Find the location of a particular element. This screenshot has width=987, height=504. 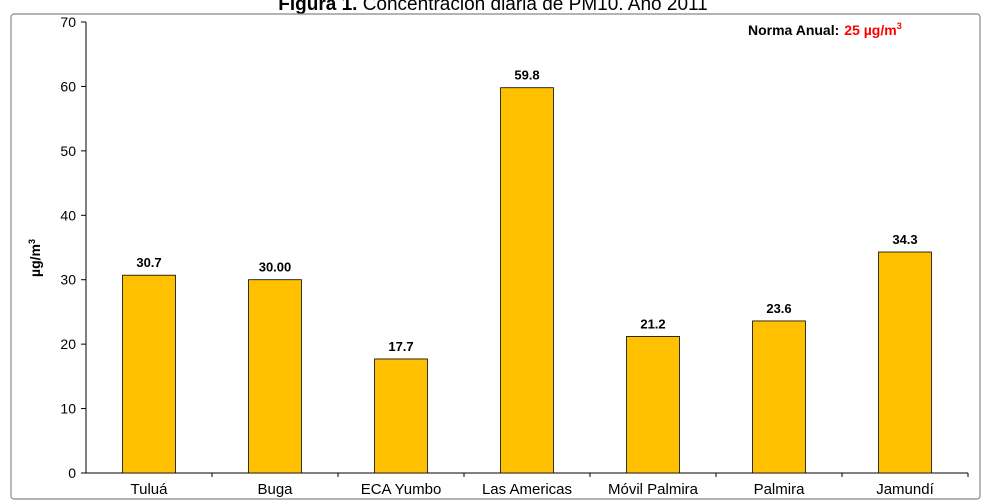

bar-value-label: 34.3 is located at coordinates (904, 239).